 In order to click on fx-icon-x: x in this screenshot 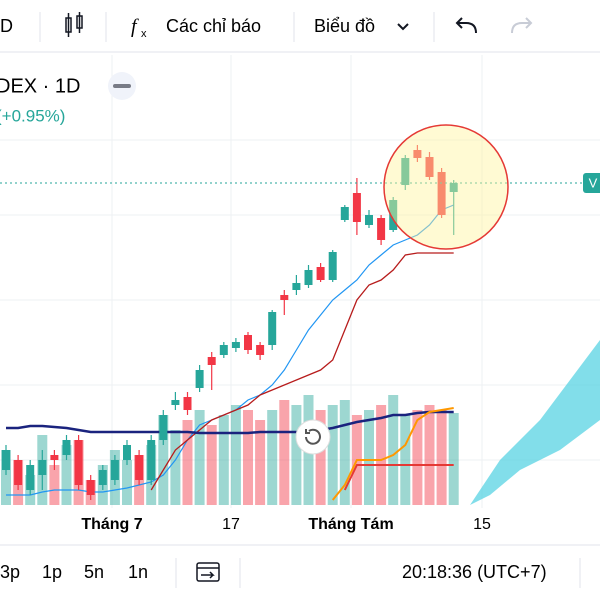, I will do `click(144, 34)`.